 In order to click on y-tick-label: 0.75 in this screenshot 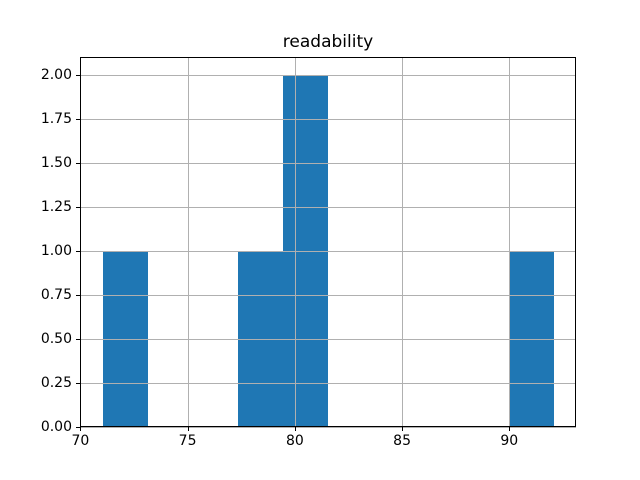, I will do `click(56, 294)`.